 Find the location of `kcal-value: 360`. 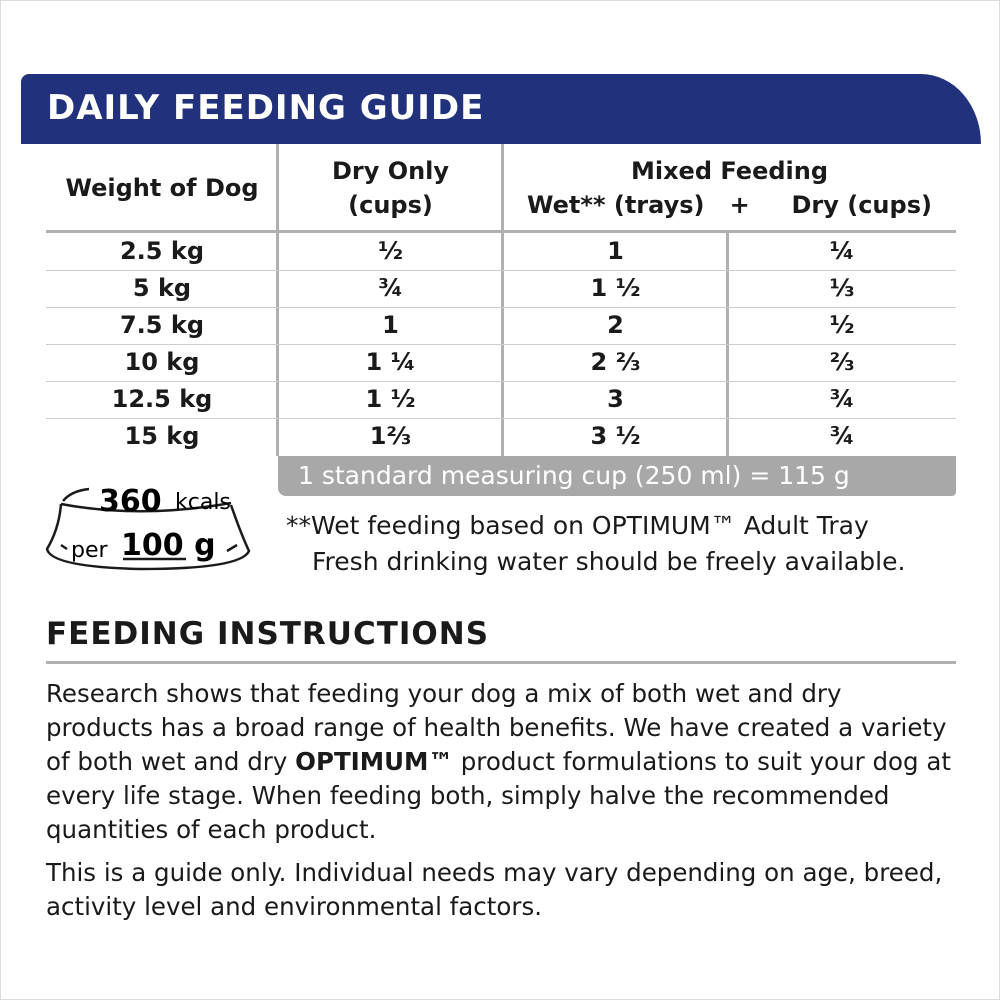

kcal-value: 360 is located at coordinates (130, 501).